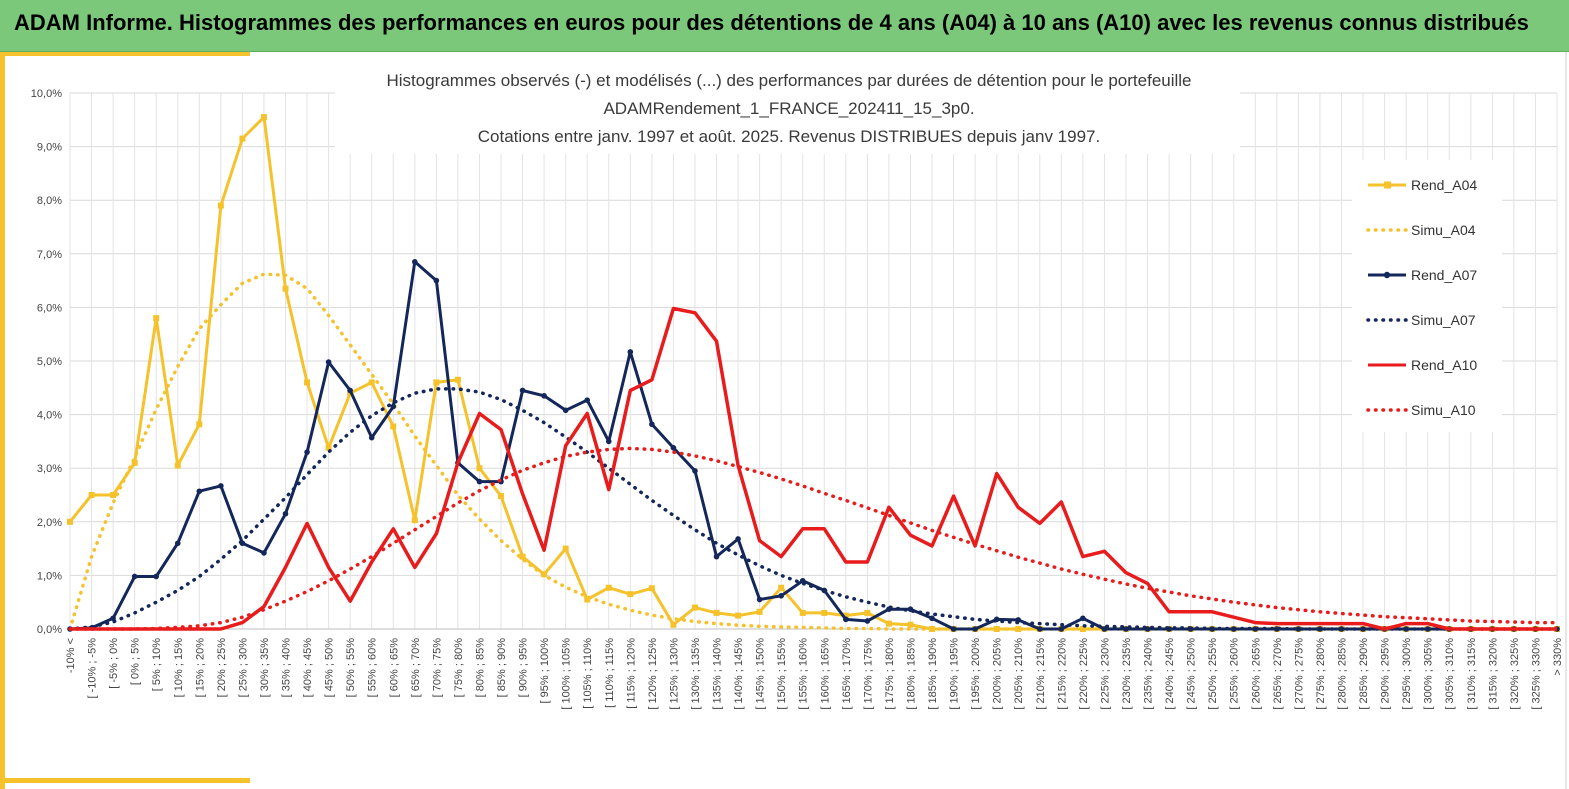  I want to click on x-tick-label: [ 60% ; 65%, so click(394, 668).